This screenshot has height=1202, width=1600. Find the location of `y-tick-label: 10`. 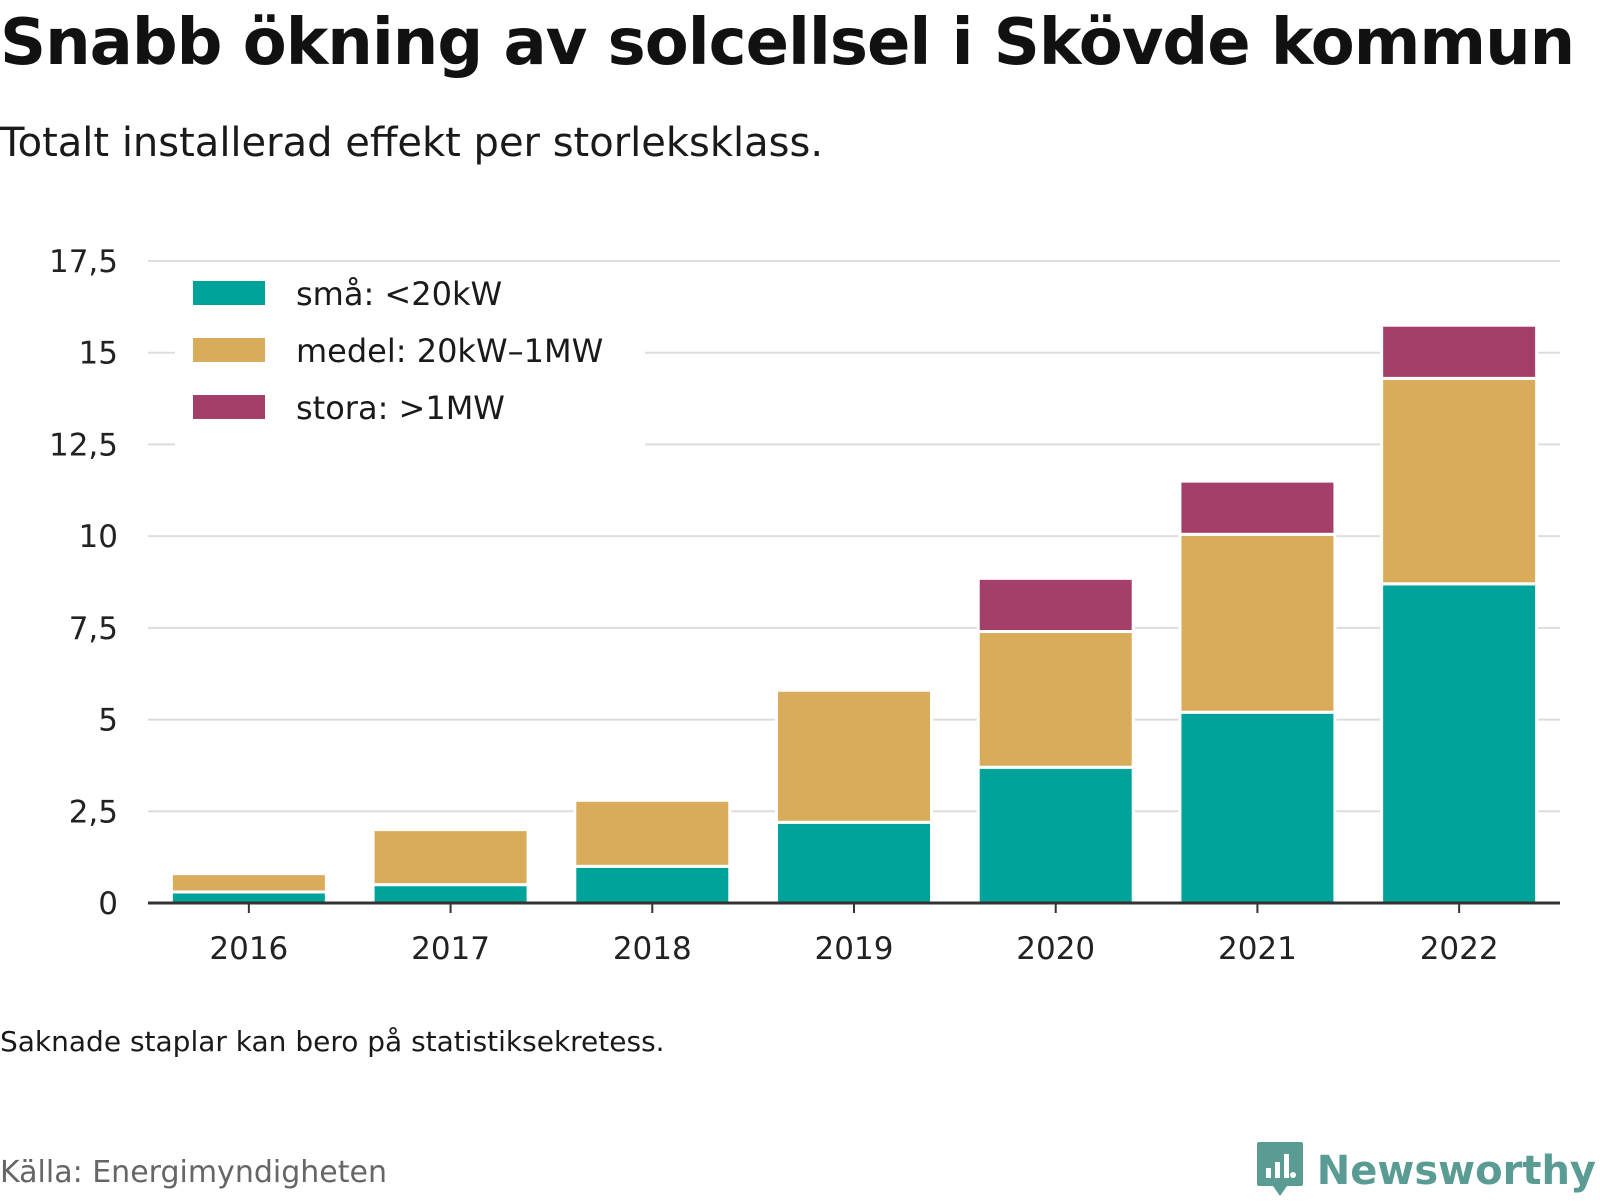

y-tick-label: 10 is located at coordinates (98, 537).